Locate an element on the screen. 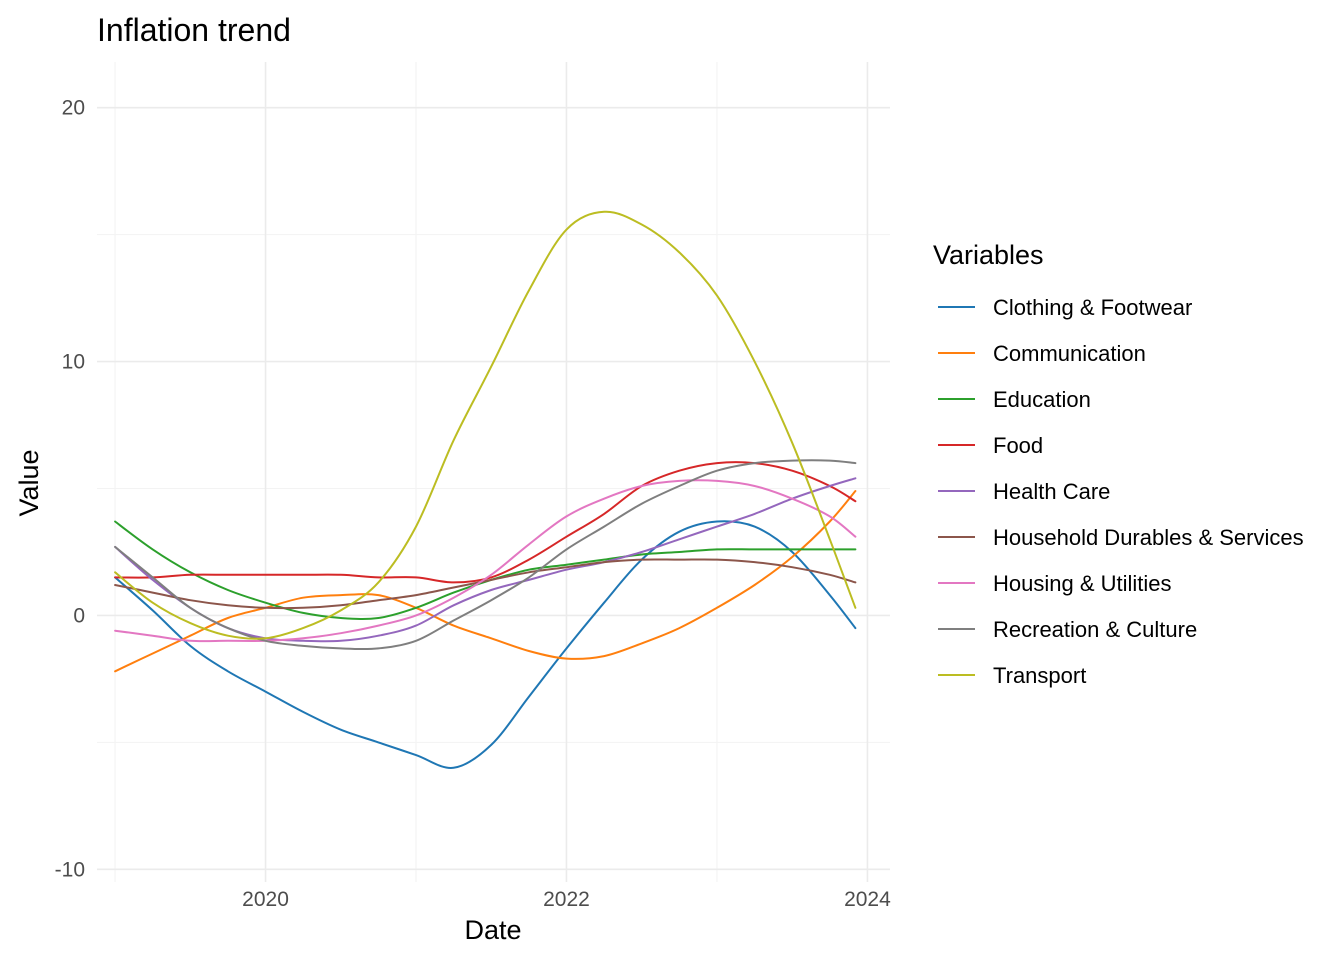 This screenshot has height=960, width=1344. legend-title: Variables is located at coordinates (988, 255).